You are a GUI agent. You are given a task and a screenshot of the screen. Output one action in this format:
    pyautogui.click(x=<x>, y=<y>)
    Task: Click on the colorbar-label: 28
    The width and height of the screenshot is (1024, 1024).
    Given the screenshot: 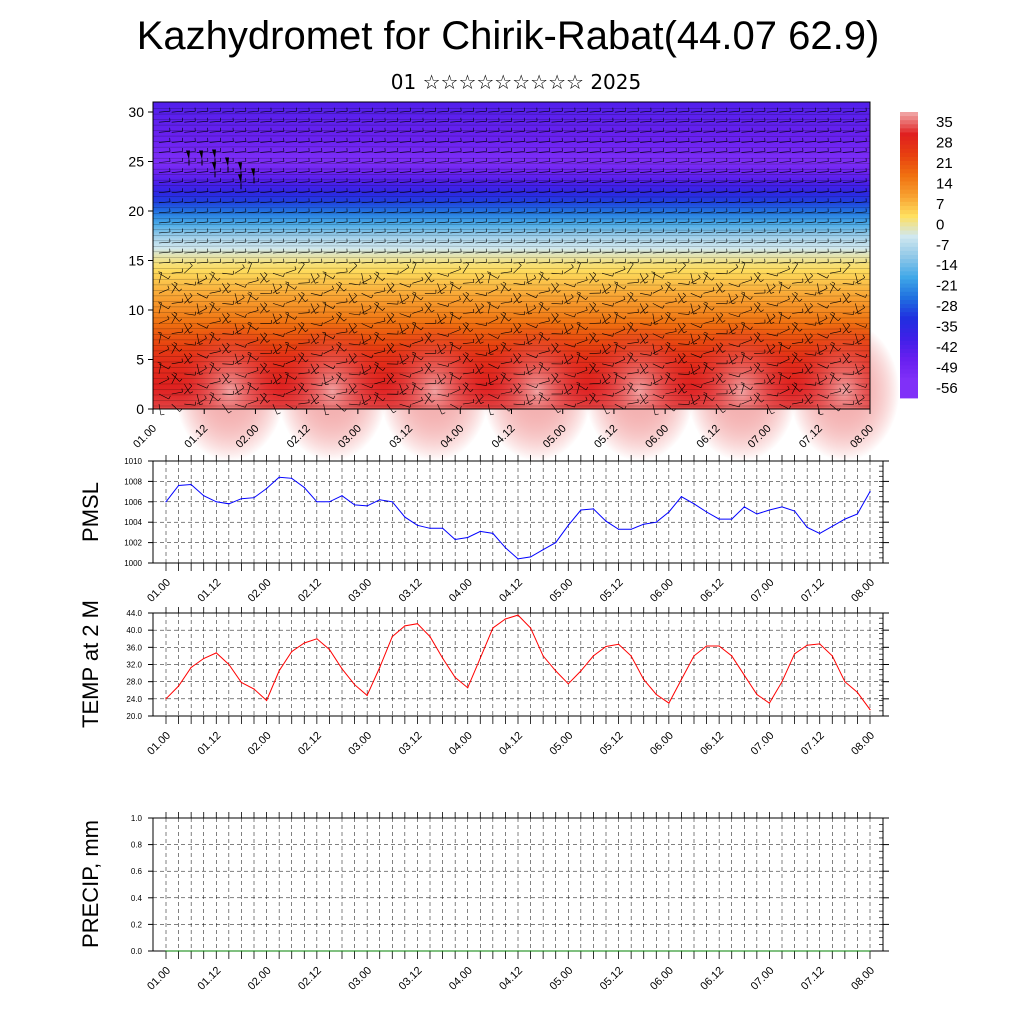 What is the action you would take?
    pyautogui.click(x=944, y=143)
    